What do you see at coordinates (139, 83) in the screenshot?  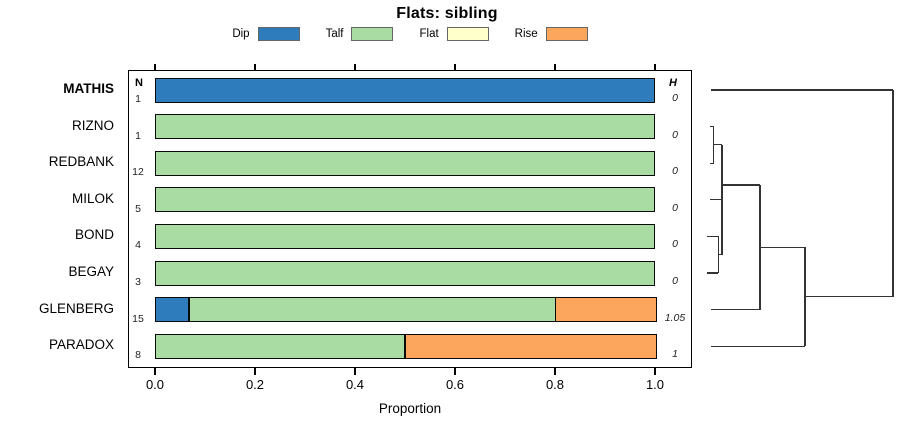 I see `n-column-header: N` at bounding box center [139, 83].